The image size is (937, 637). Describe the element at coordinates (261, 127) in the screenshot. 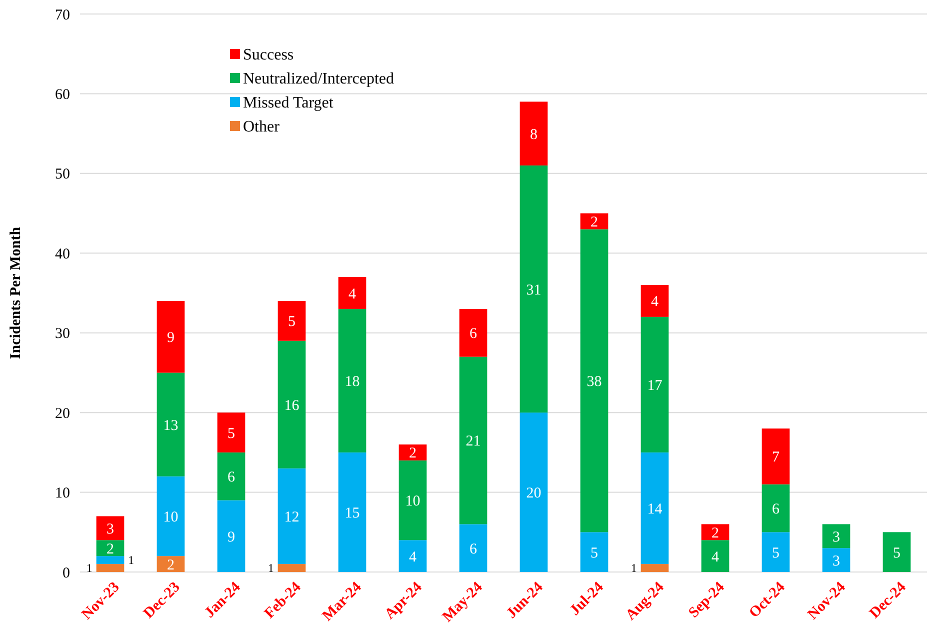

I see `legend-label: Other` at that location.